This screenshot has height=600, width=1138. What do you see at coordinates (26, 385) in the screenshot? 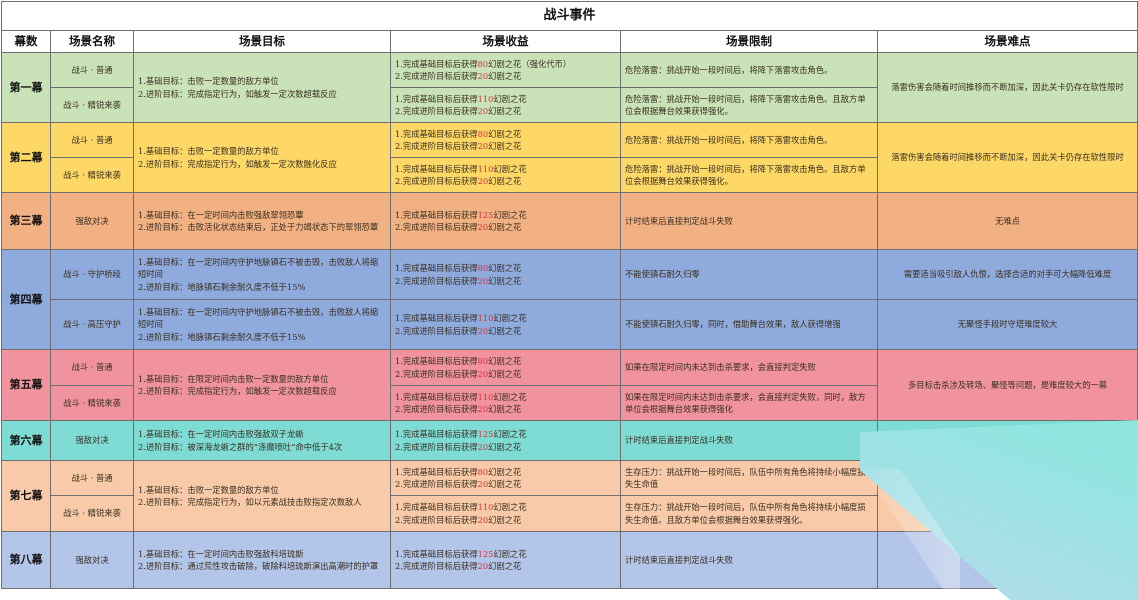
I see `act-label: 第五幕` at bounding box center [26, 385].